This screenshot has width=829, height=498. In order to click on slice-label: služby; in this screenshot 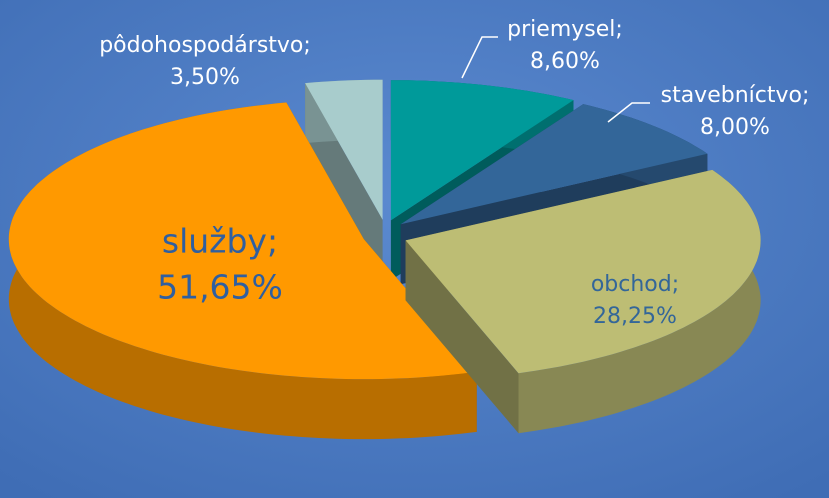, I will do `click(220, 241)`.